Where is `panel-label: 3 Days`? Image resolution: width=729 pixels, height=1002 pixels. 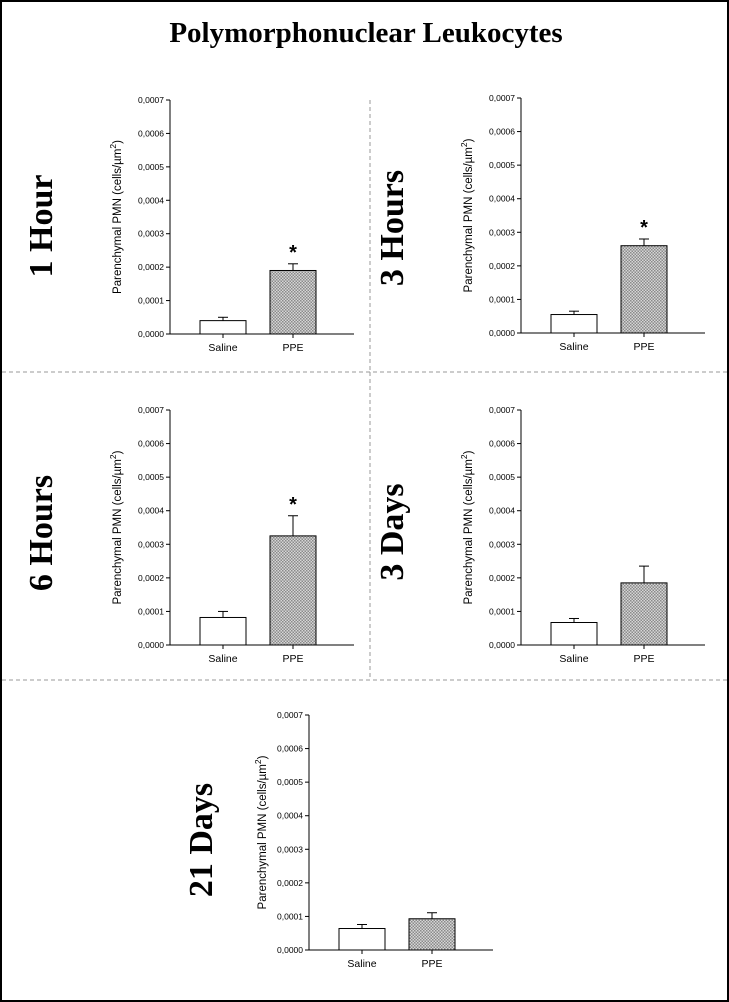 panel-label: 3 Days is located at coordinates (392, 531).